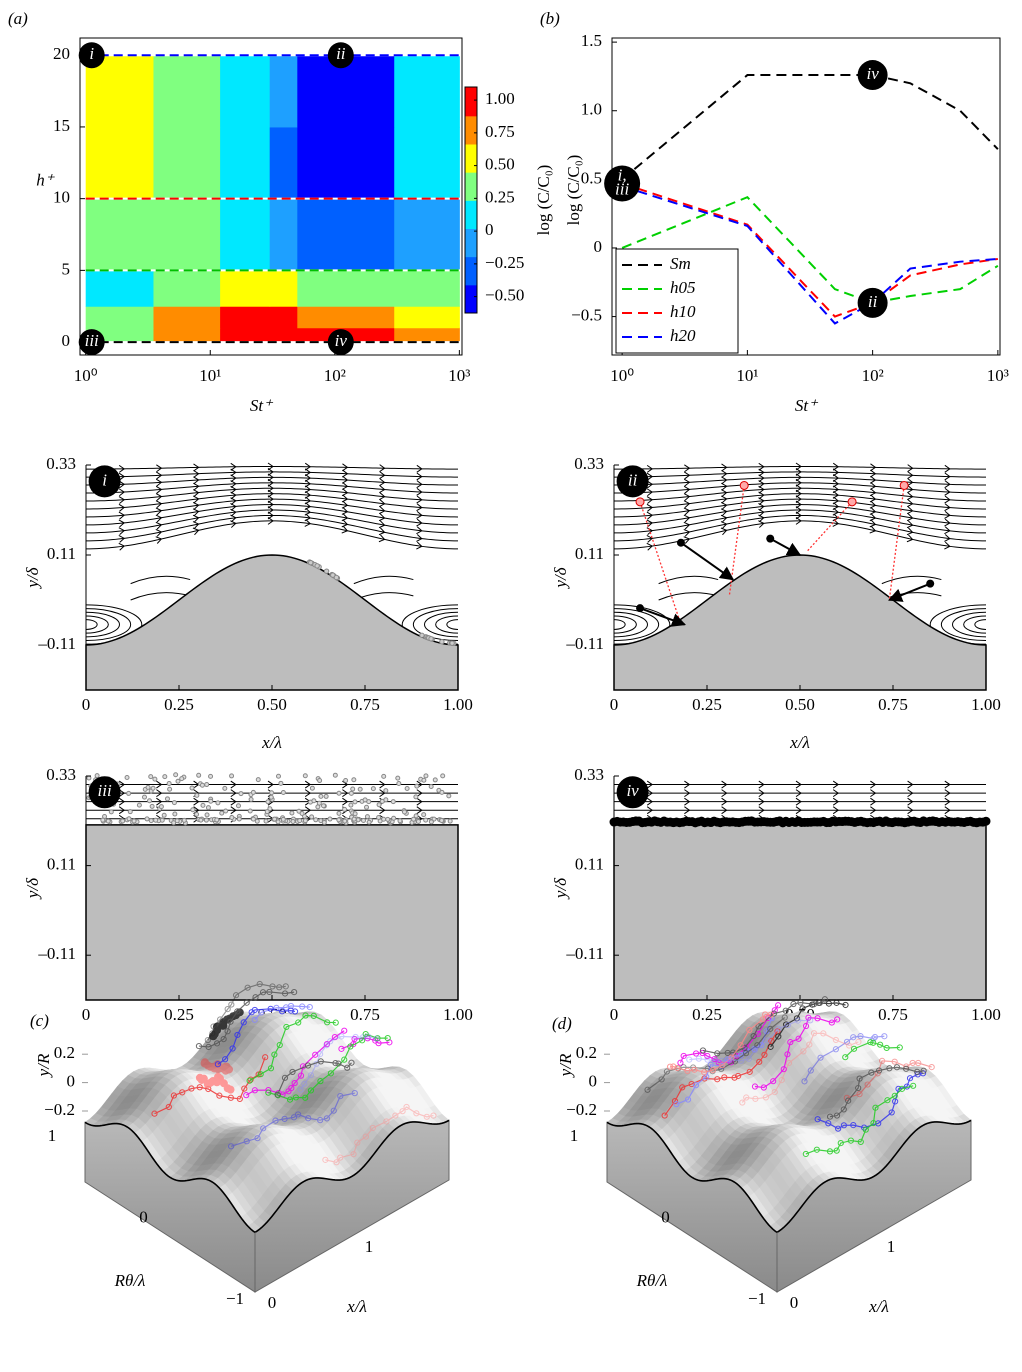  Describe the element at coordinates (632, 790) in the screenshot. I see `badge-label: iv` at that location.